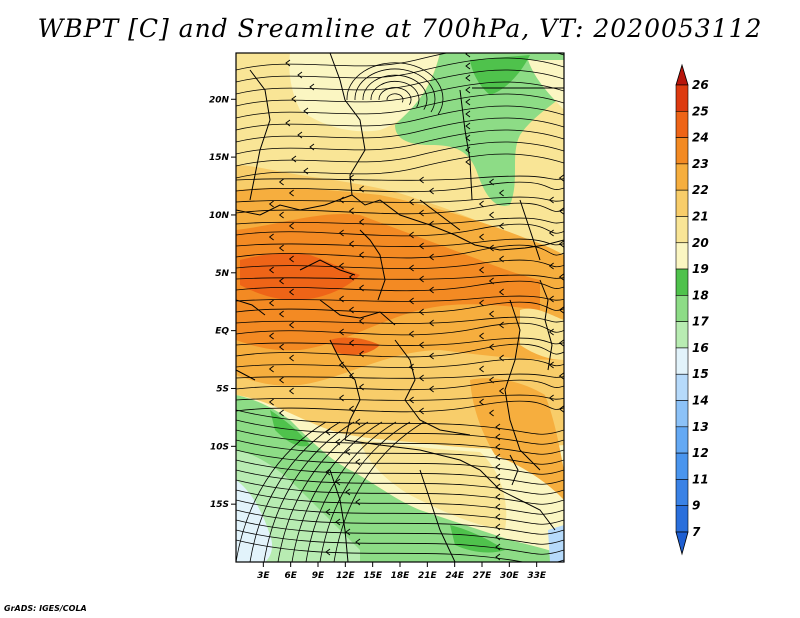  What do you see at coordinates (700, 138) in the screenshot?
I see `colorbar-label: 24` at bounding box center [700, 138].